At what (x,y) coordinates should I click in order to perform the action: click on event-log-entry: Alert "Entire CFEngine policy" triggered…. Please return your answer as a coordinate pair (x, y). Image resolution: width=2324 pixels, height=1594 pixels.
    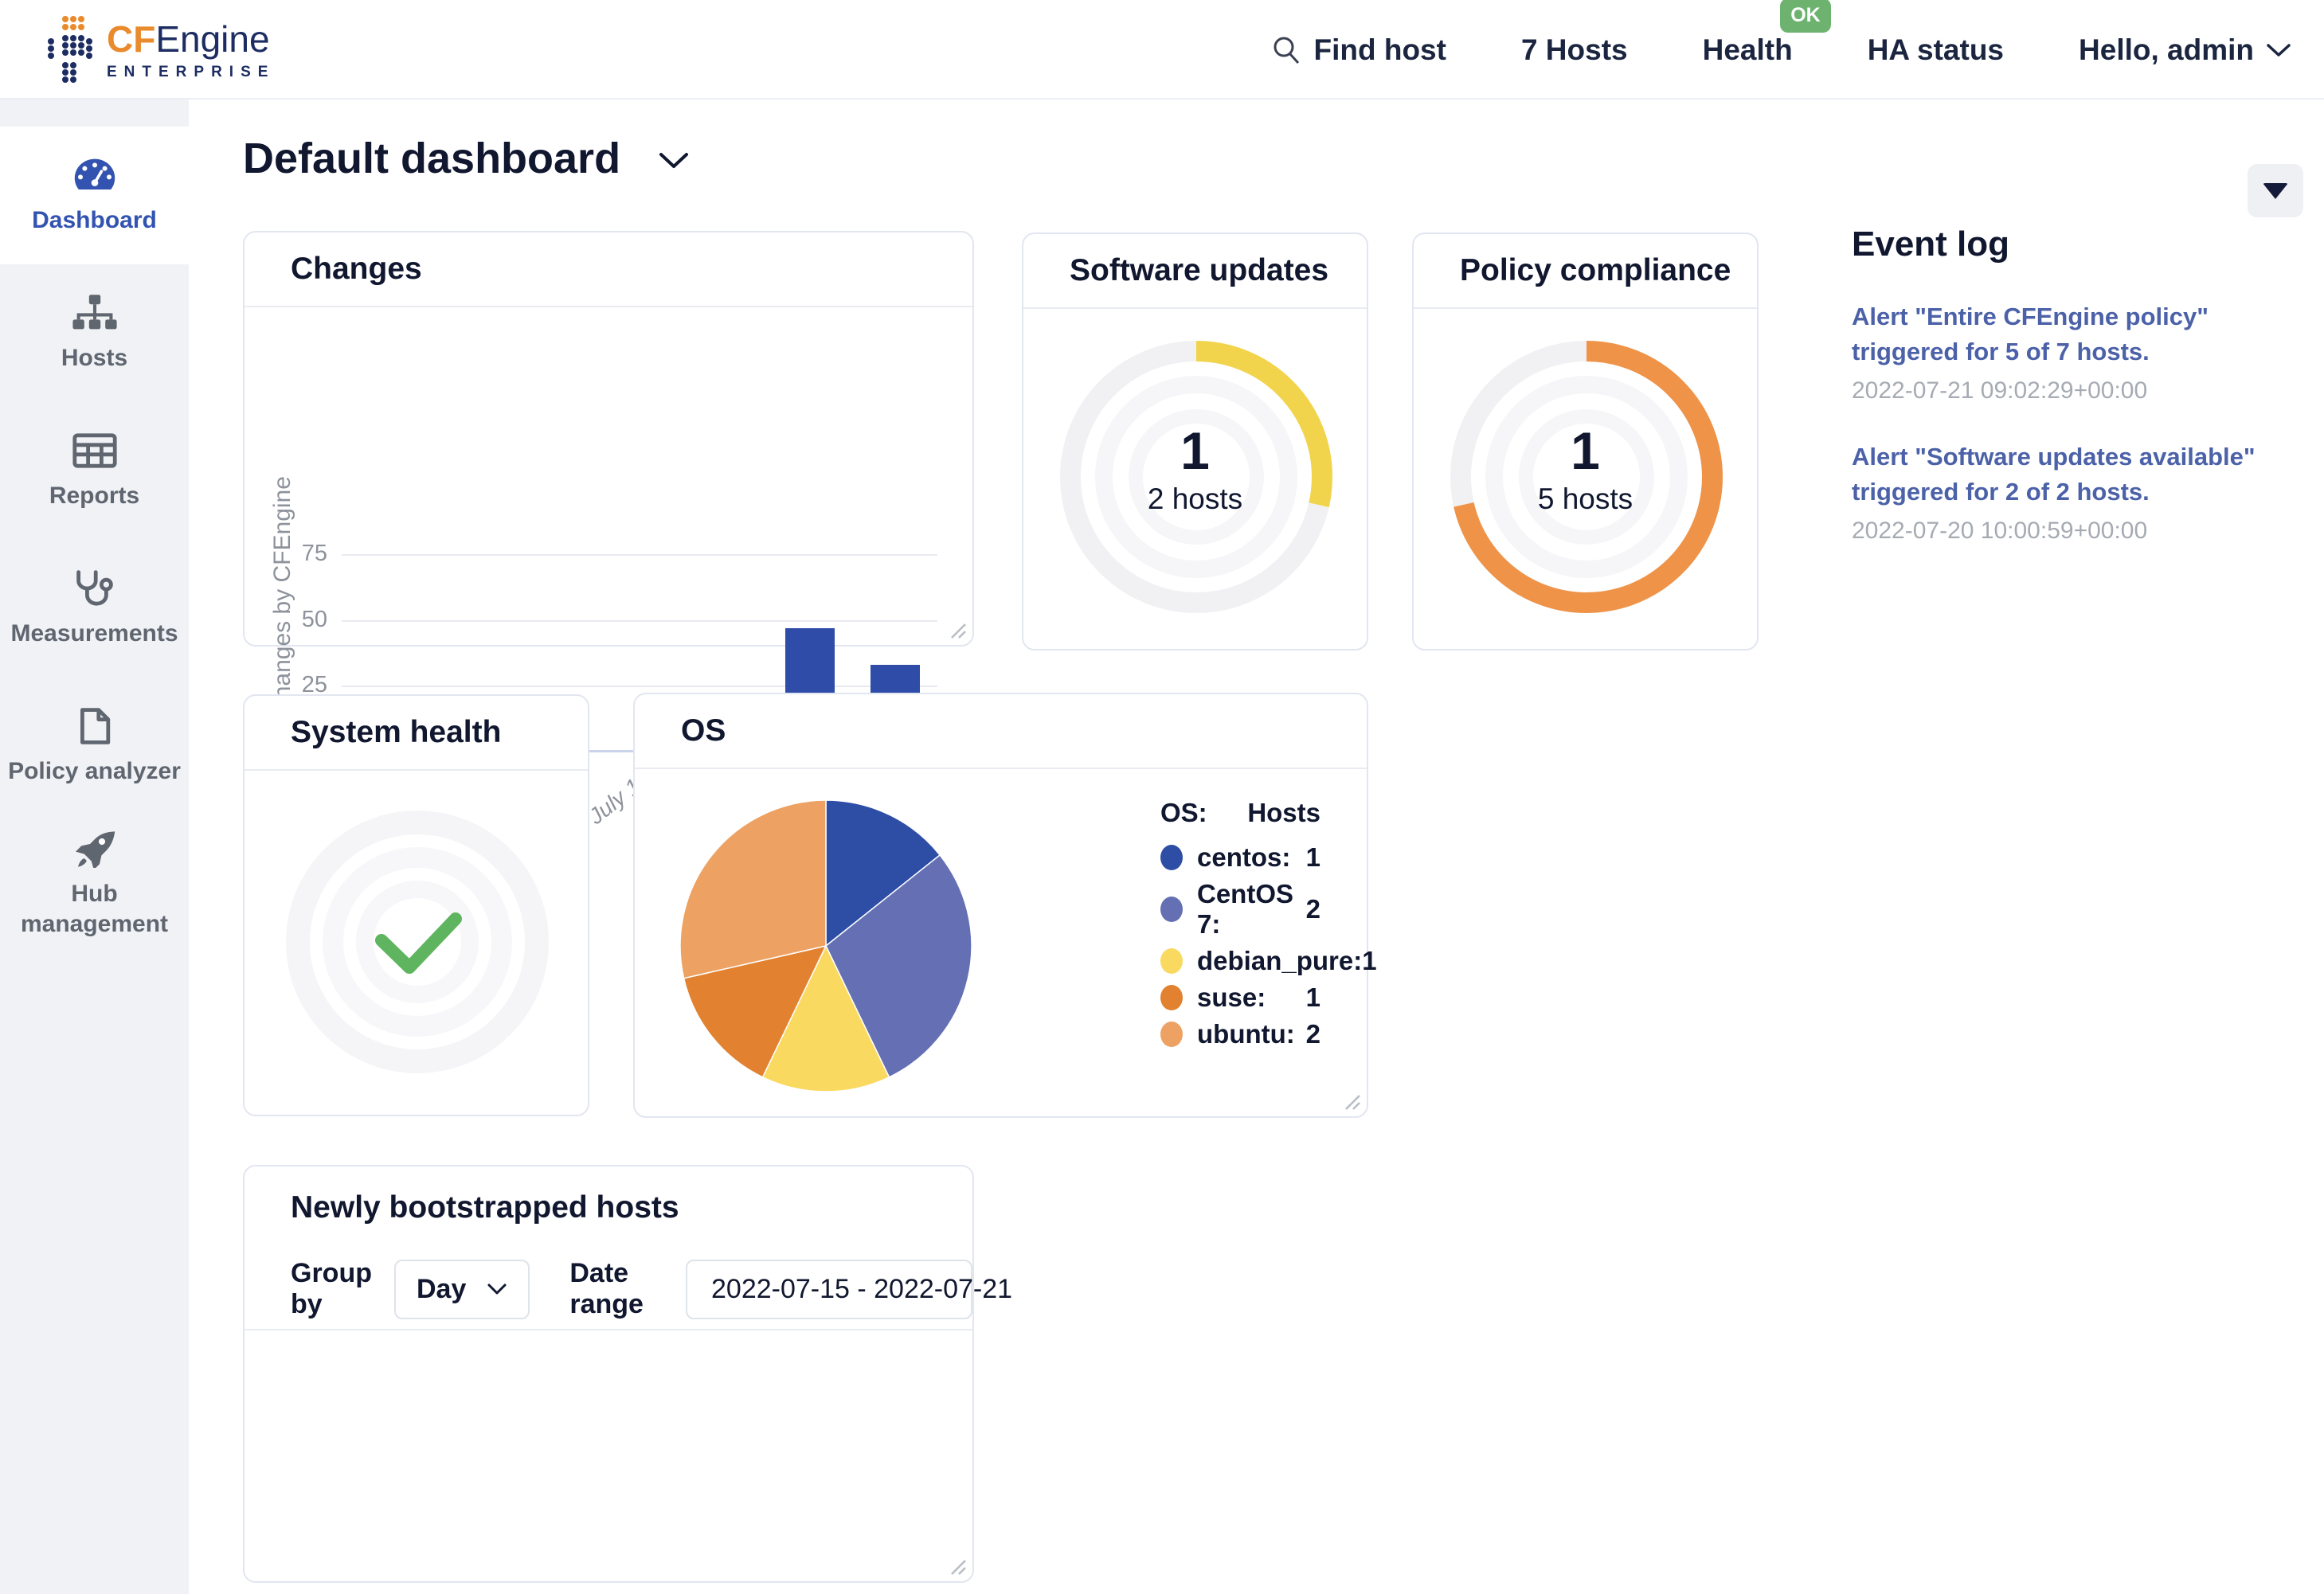
    Looking at the image, I should click on (2079, 351).